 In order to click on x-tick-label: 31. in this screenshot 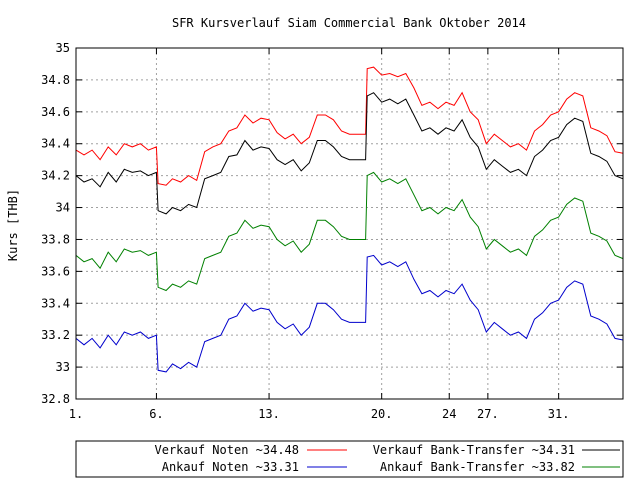, I will do `click(559, 414)`.